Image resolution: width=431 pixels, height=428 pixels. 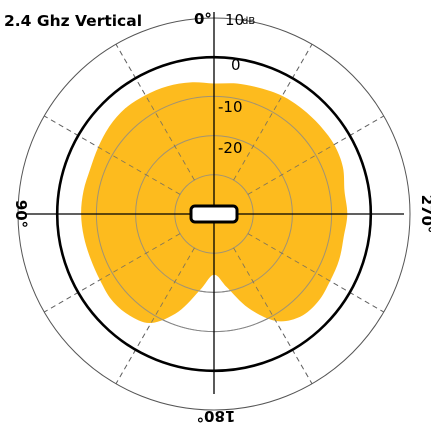 I want to click on chart-title: 2.4 Ghz Vertical, so click(x=73, y=21).